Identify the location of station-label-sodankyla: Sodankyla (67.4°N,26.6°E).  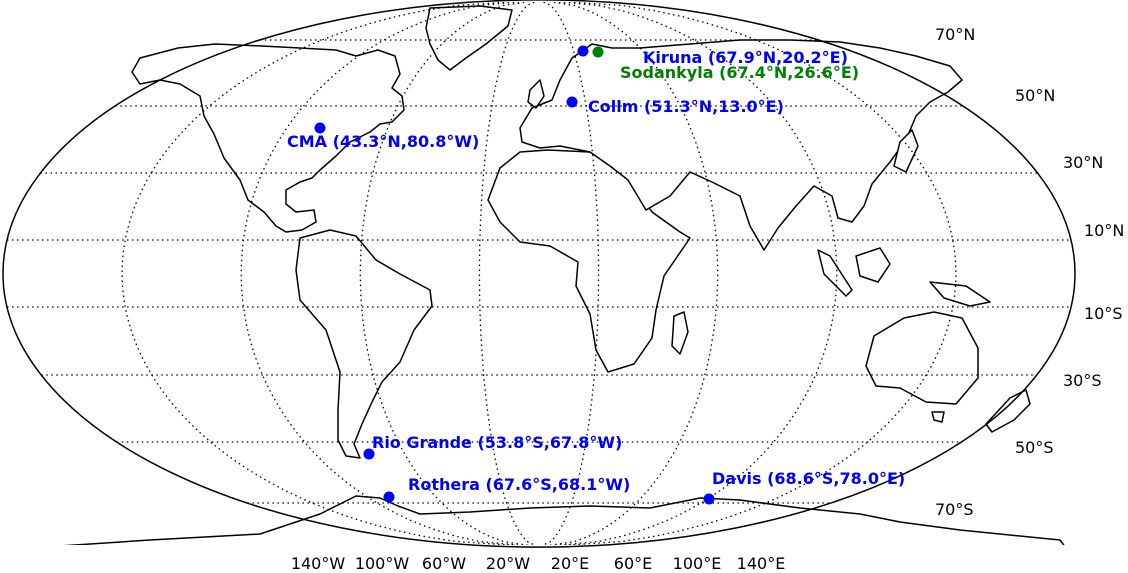
(739, 72).